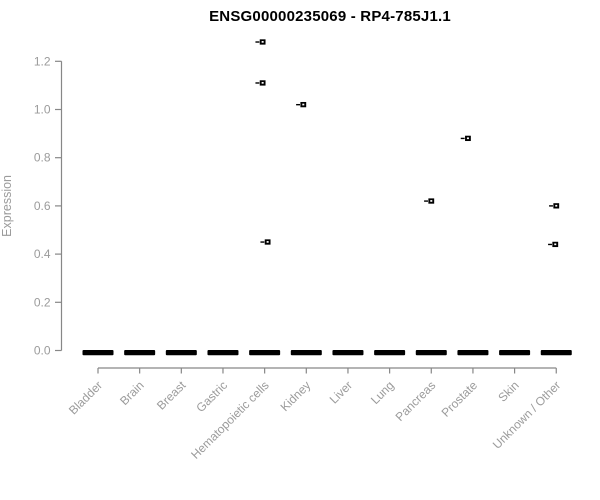  What do you see at coordinates (416, 401) in the screenshot?
I see `category-label: Pancreas` at bounding box center [416, 401].